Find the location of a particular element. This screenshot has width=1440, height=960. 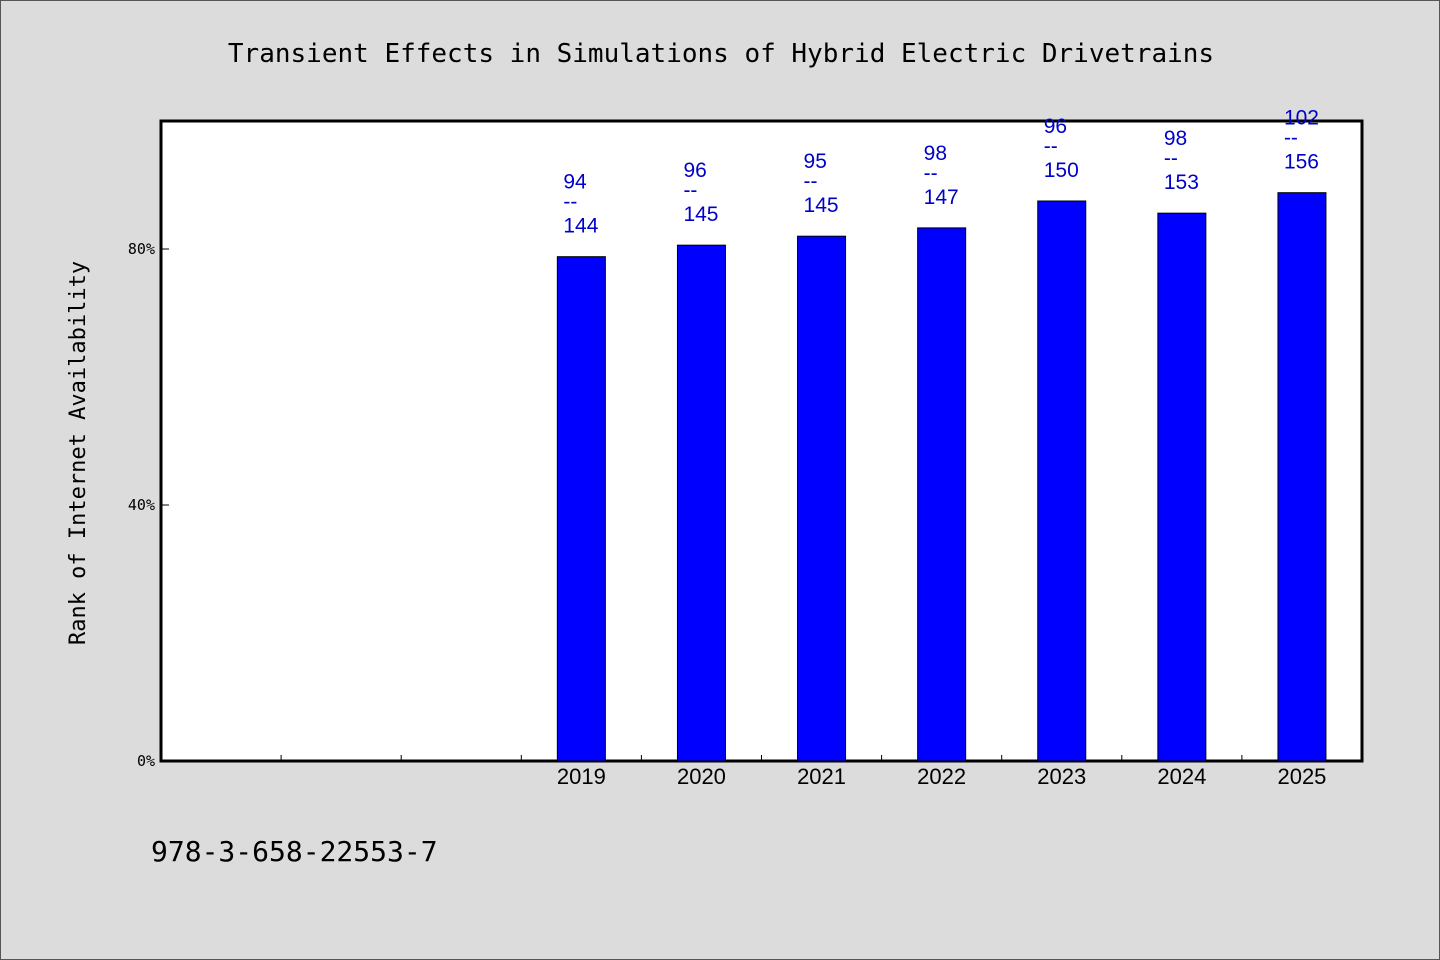

y-tick-label: 40% is located at coordinates (141, 505).